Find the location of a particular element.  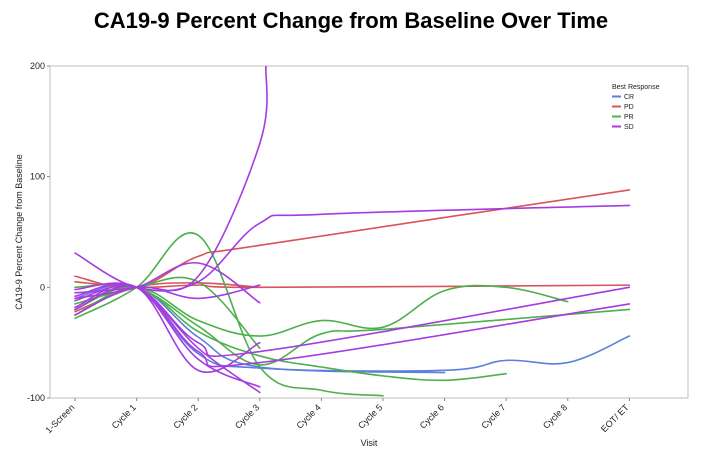

y-tick-label: 0 is located at coordinates (42, 287).